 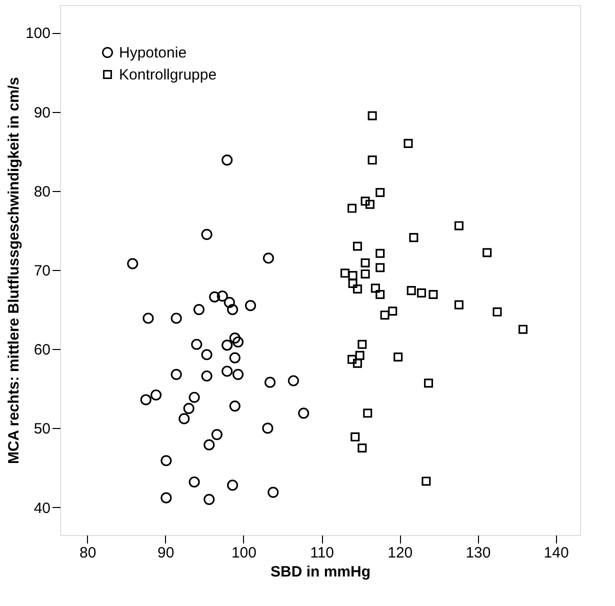 I want to click on x-tick-label: 140, so click(x=556, y=553).